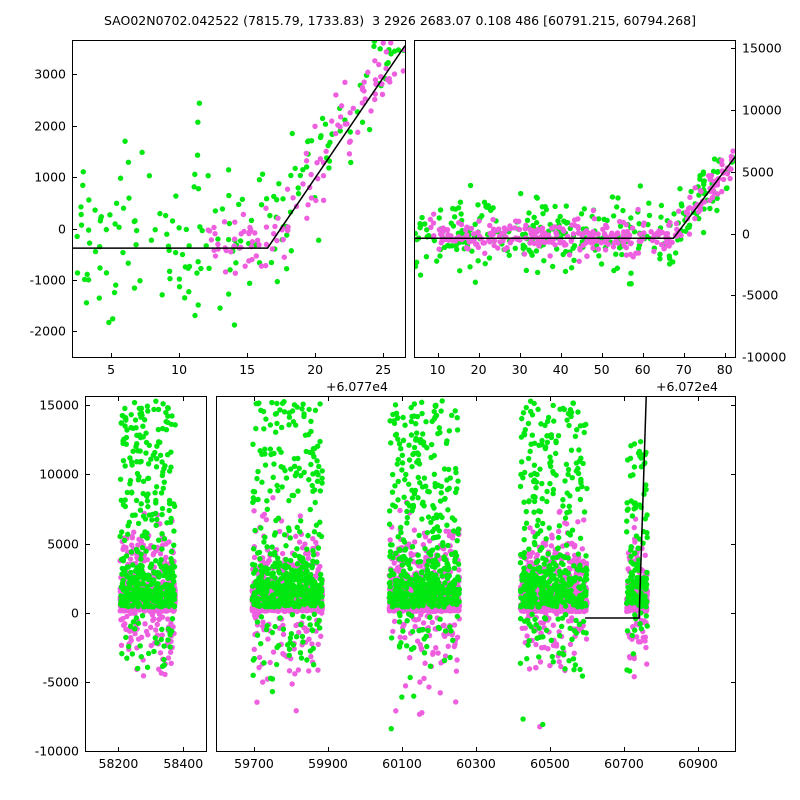  What do you see at coordinates (239, 184) in the screenshot?
I see `panel-top-left-plot-area` at bounding box center [239, 184].